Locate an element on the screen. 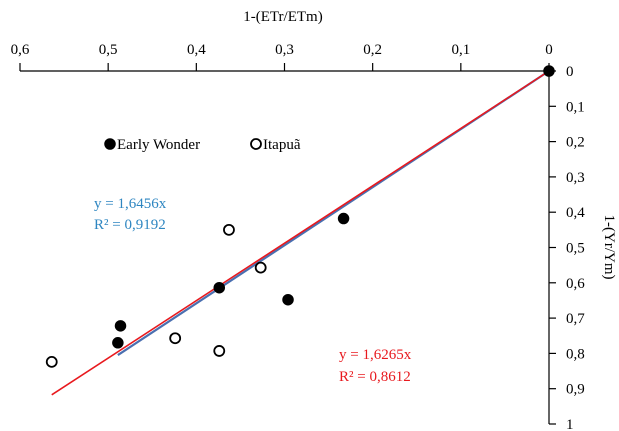  x-tick-group: 0,6 0,5 0,4 0,3 0,2 0,1 0 is located at coordinates (282, 56).